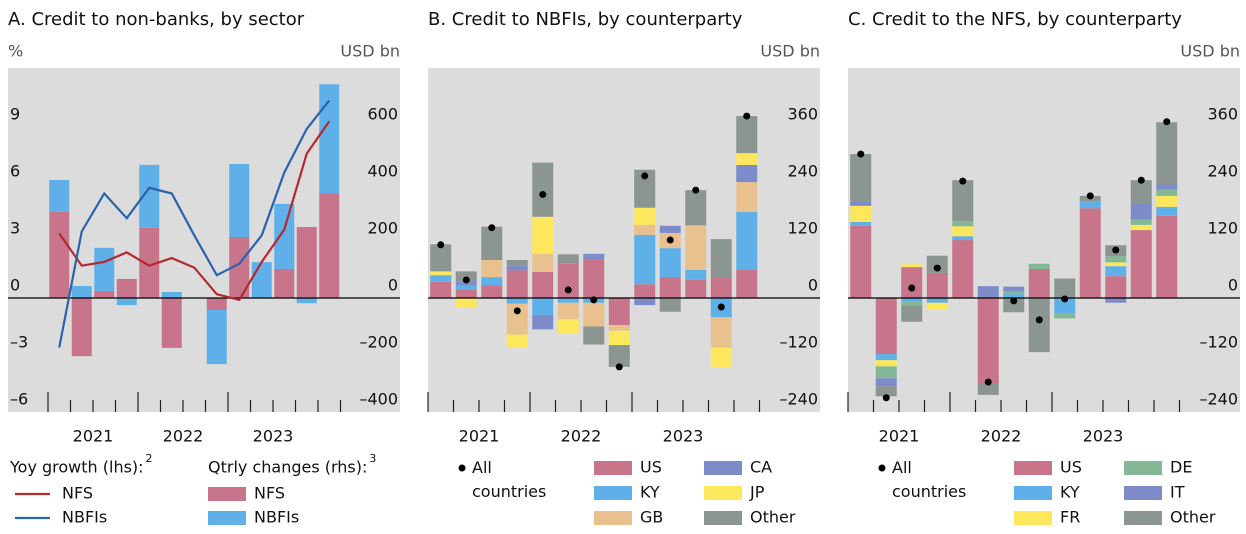 The width and height of the screenshot is (1246, 534). Describe the element at coordinates (509, 479) in the screenshot. I see `legend-label-box: All countries` at that location.